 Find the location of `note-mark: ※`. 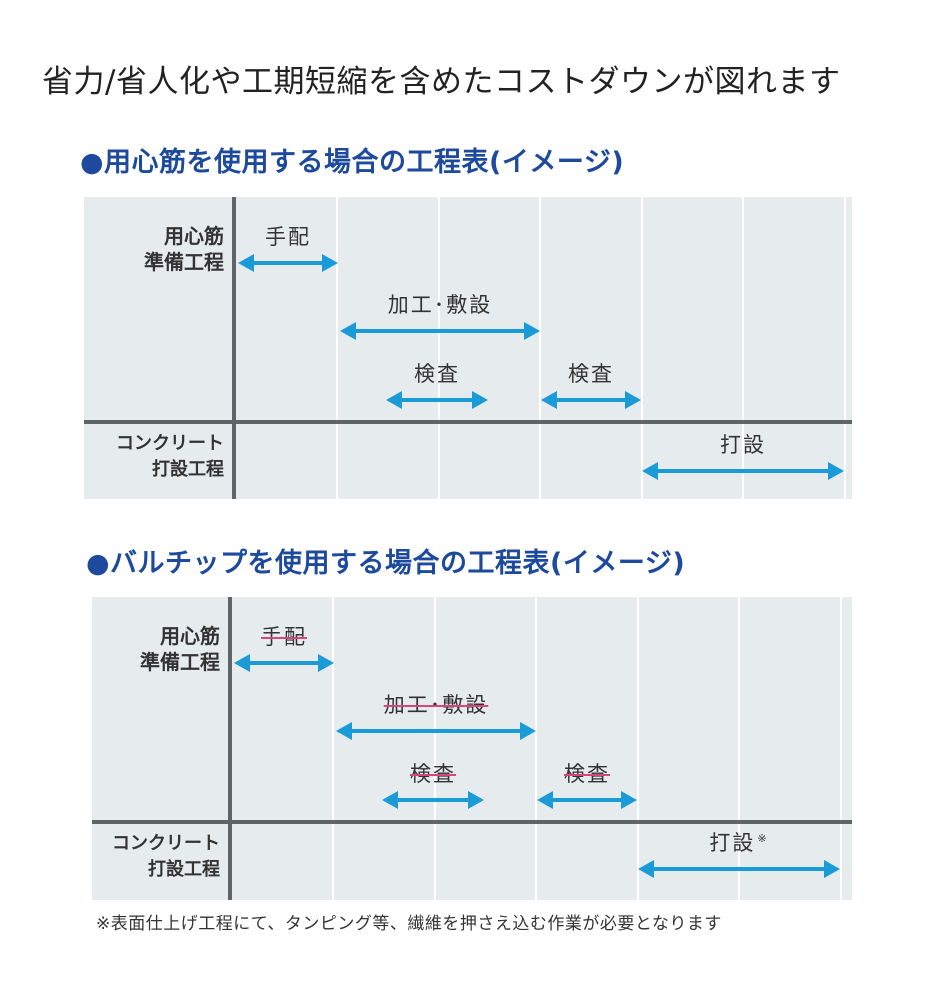

note-mark: ※ is located at coordinates (763, 838).